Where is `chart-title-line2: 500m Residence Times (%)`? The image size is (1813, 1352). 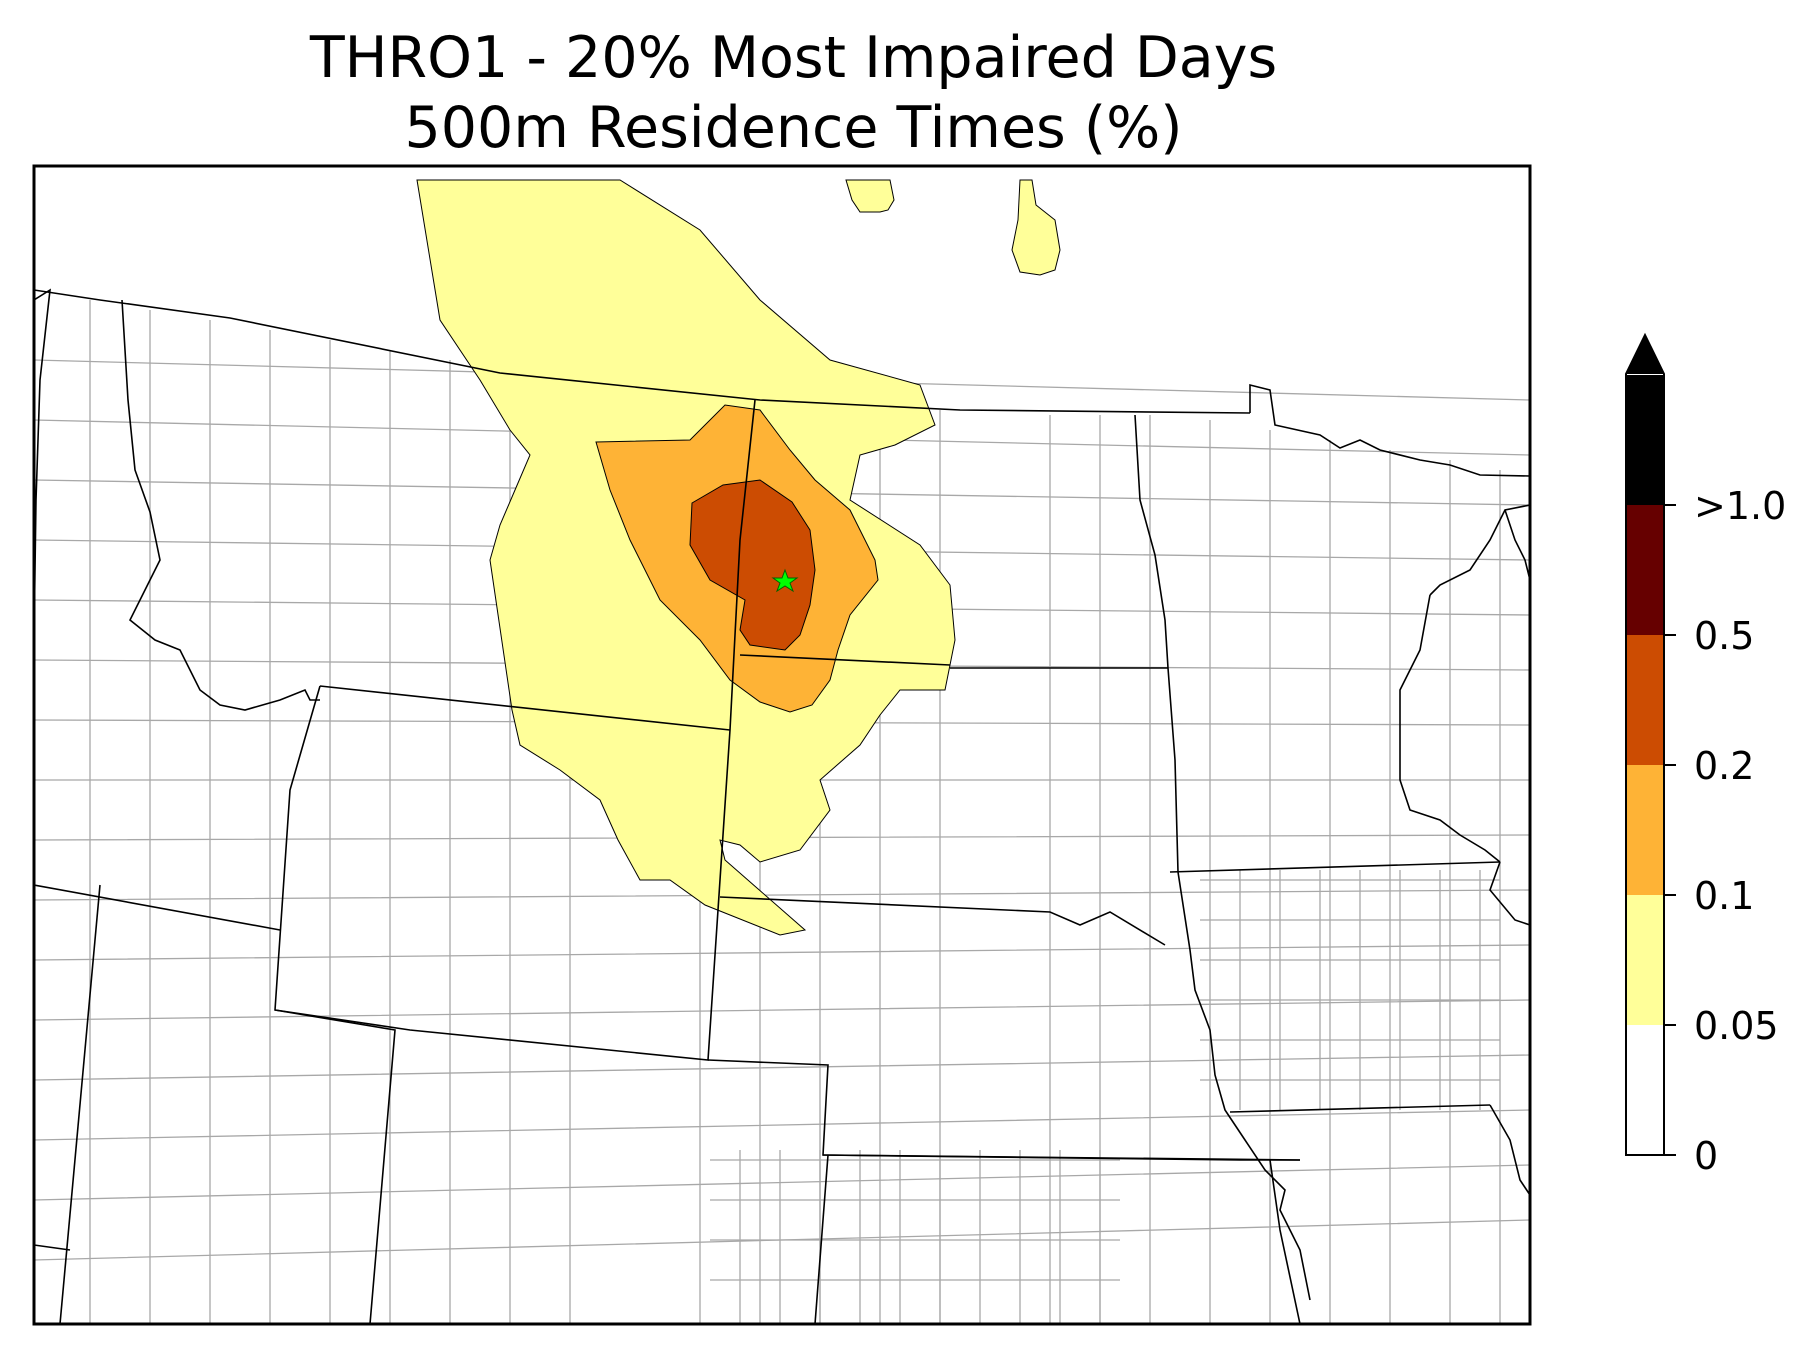 chart-title-line2: 500m Residence Times (%) is located at coordinates (793, 128).